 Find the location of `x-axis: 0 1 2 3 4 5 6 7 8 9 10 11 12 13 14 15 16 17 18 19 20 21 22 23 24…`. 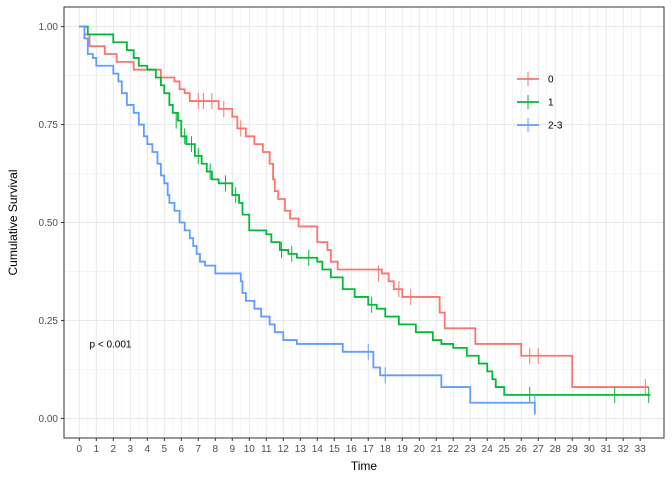

x-axis: 0 1 2 3 4 5 6 7 8 9 10 11 12 13 14 15 16 17 18 19 20 21 22 23 24… is located at coordinates (362, 446).